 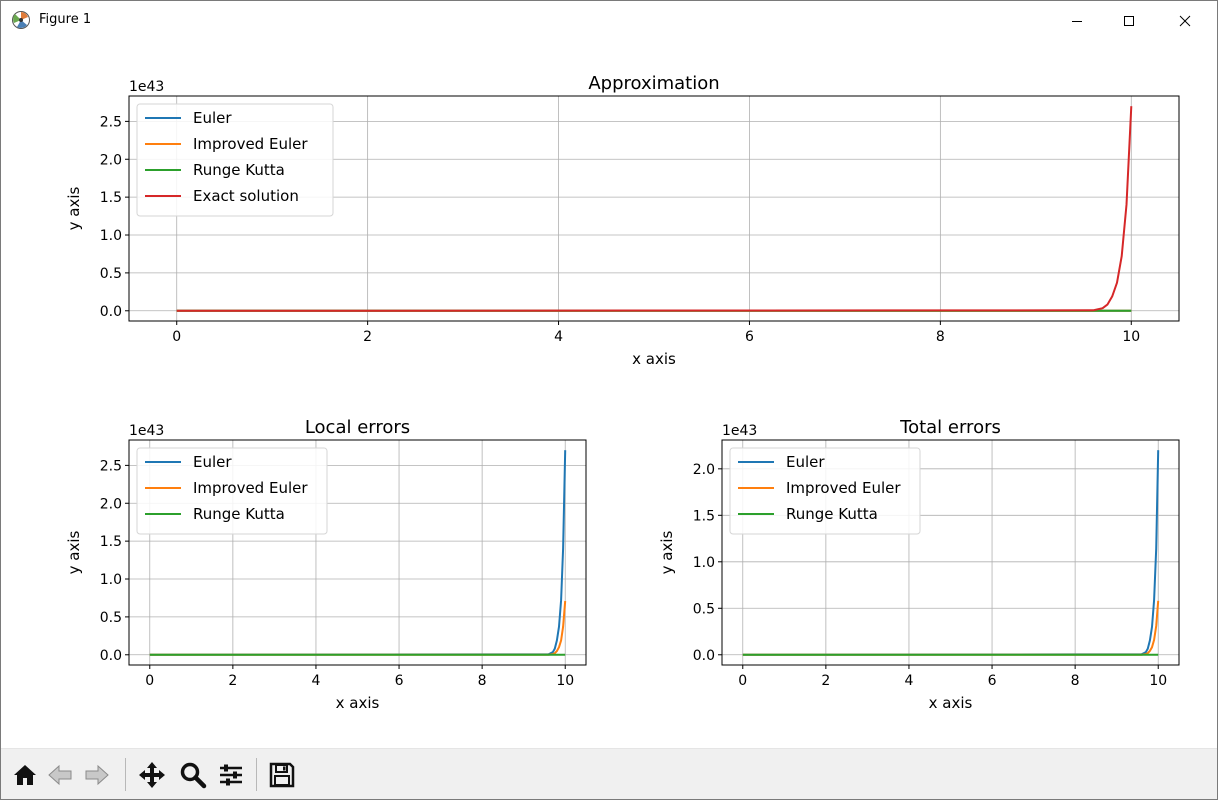 I want to click on magnifier-icon, so click(x=193, y=775).